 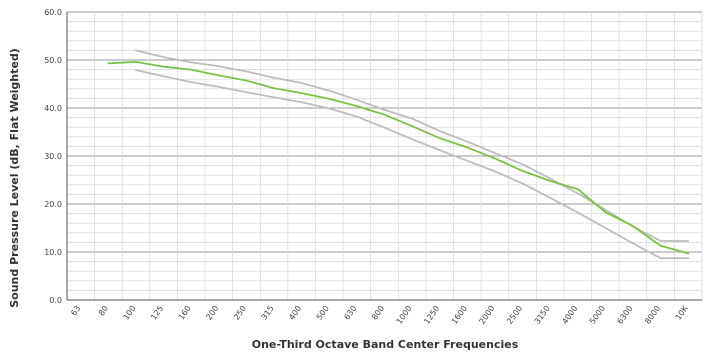 What do you see at coordinates (268, 313) in the screenshot?
I see `x-tick-label: 315` at bounding box center [268, 313].